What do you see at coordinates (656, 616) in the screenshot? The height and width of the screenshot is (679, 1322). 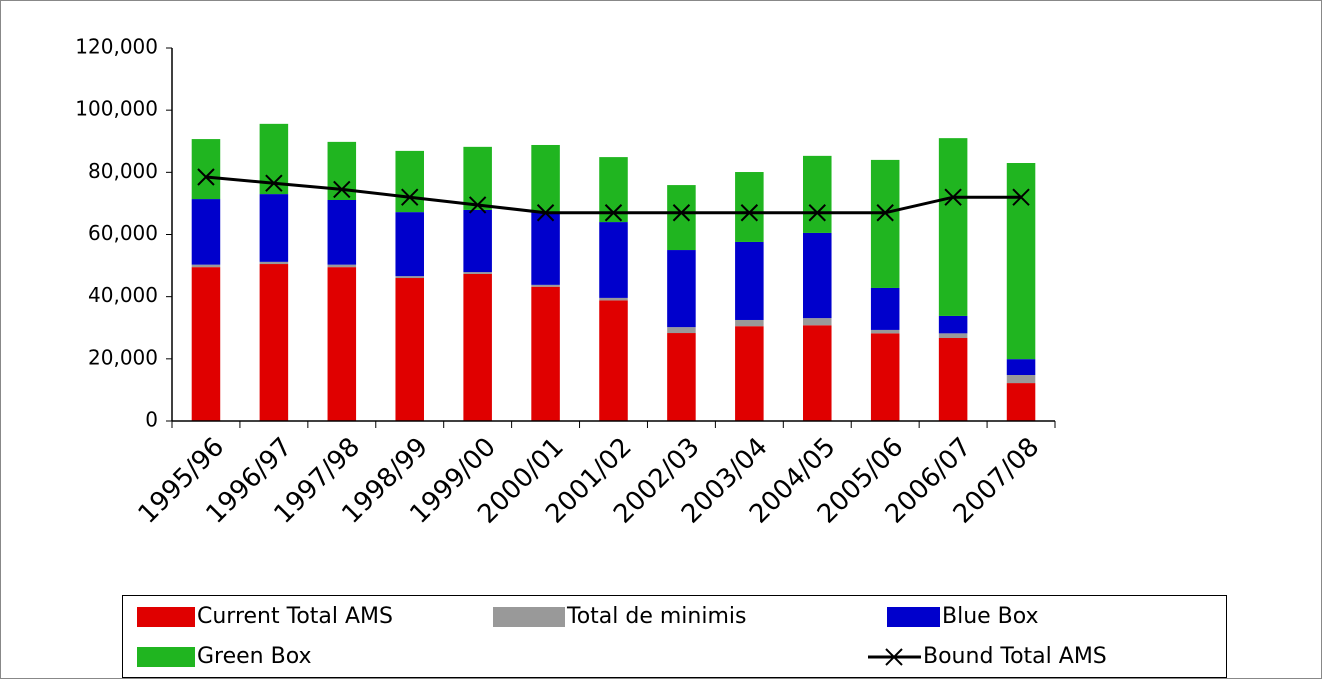 I see `legend-label: Total de minimis` at bounding box center [656, 616].